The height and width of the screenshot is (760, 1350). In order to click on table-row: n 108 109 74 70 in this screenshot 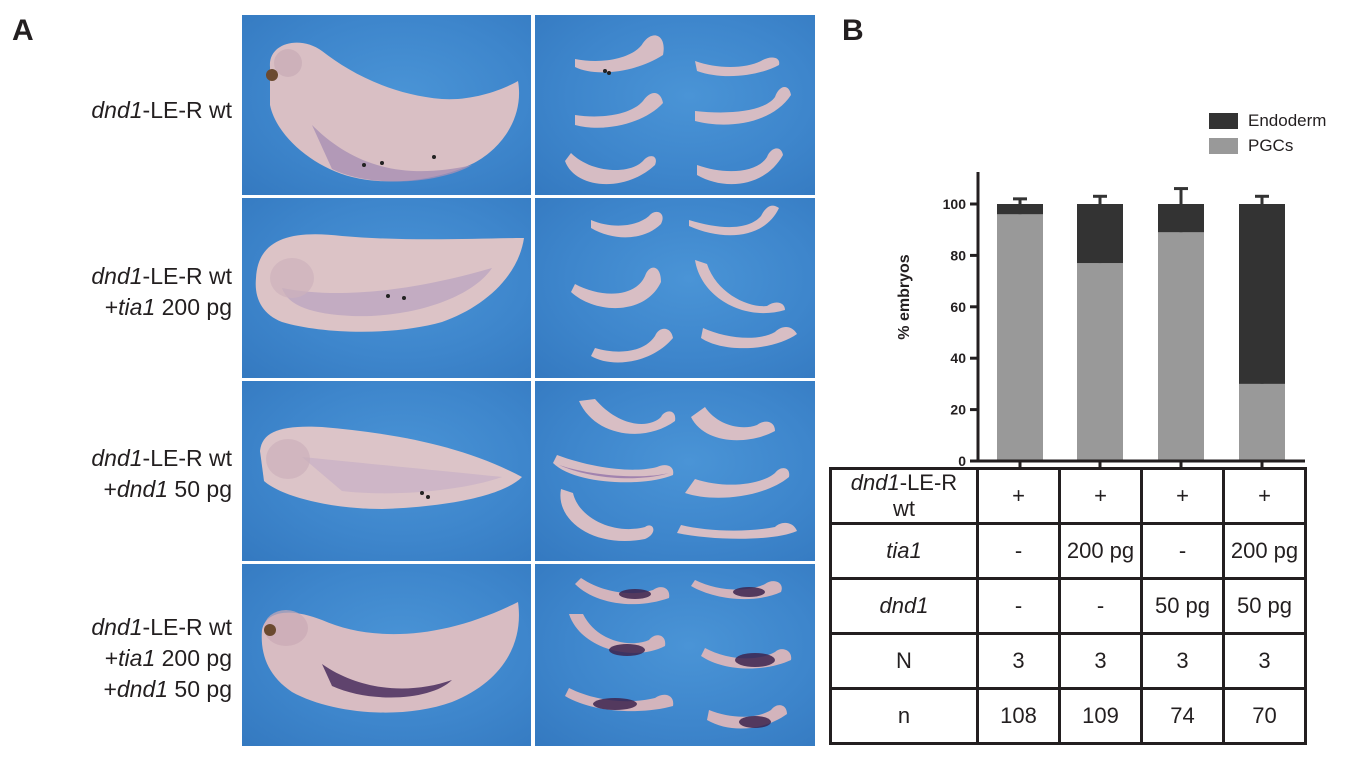, I will do `click(1068, 716)`.